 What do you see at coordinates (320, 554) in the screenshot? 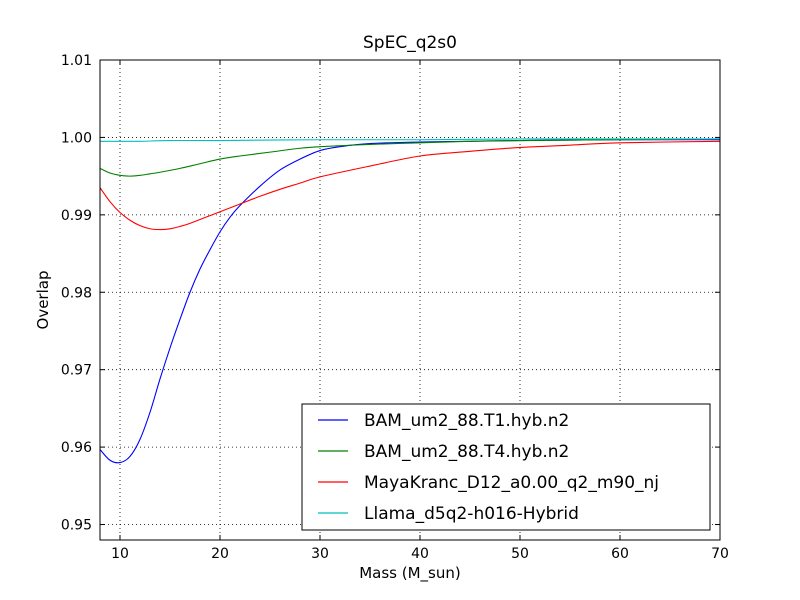
I see `x-tick-label: 30` at bounding box center [320, 554].